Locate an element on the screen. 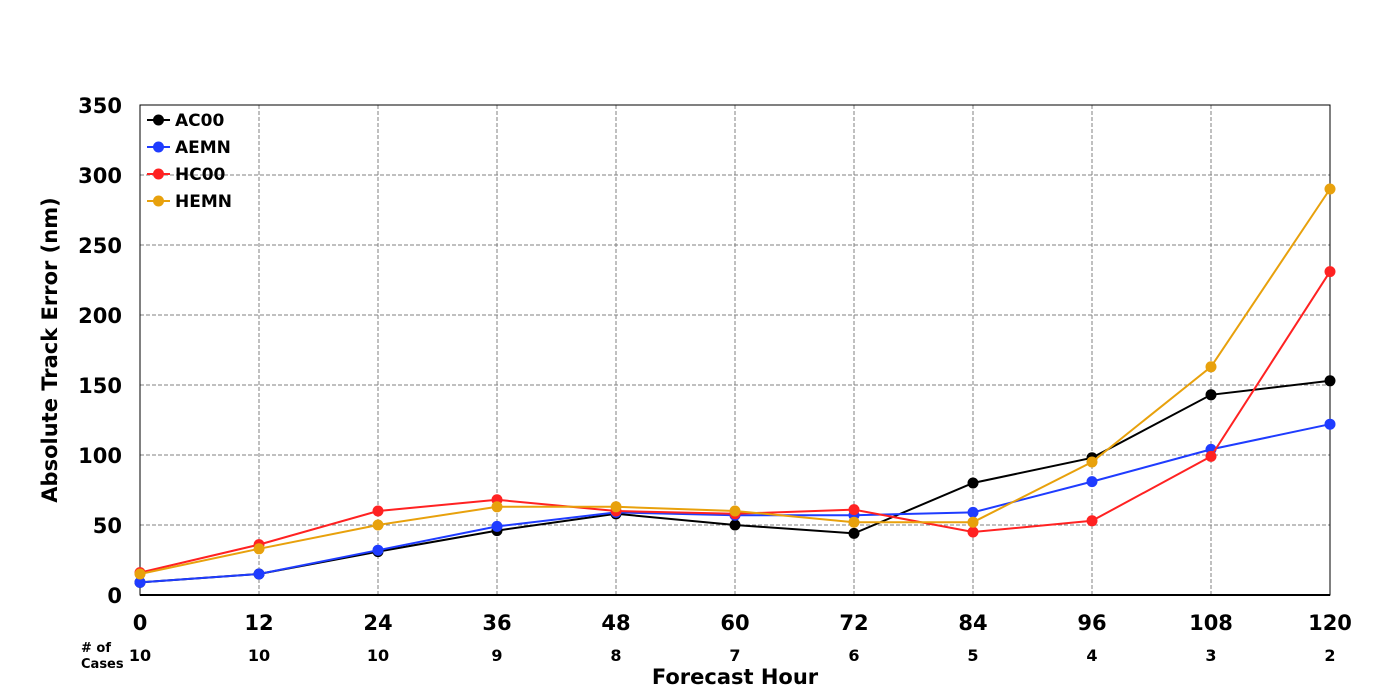  y-tick-label: 200 is located at coordinates (100, 316).